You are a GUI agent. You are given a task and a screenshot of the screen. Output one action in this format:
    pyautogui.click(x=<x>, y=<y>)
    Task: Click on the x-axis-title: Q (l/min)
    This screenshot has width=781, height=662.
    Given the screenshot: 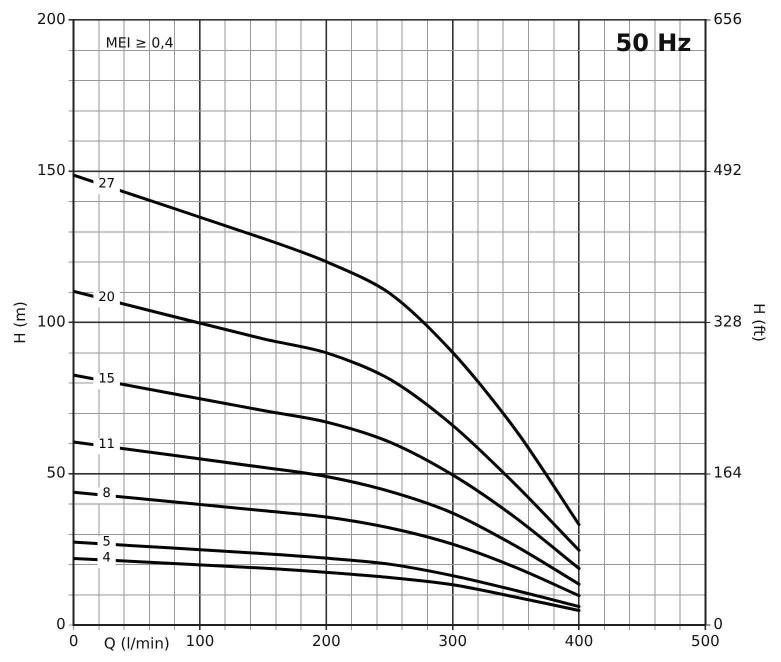 What is the action you would take?
    pyautogui.click(x=137, y=643)
    